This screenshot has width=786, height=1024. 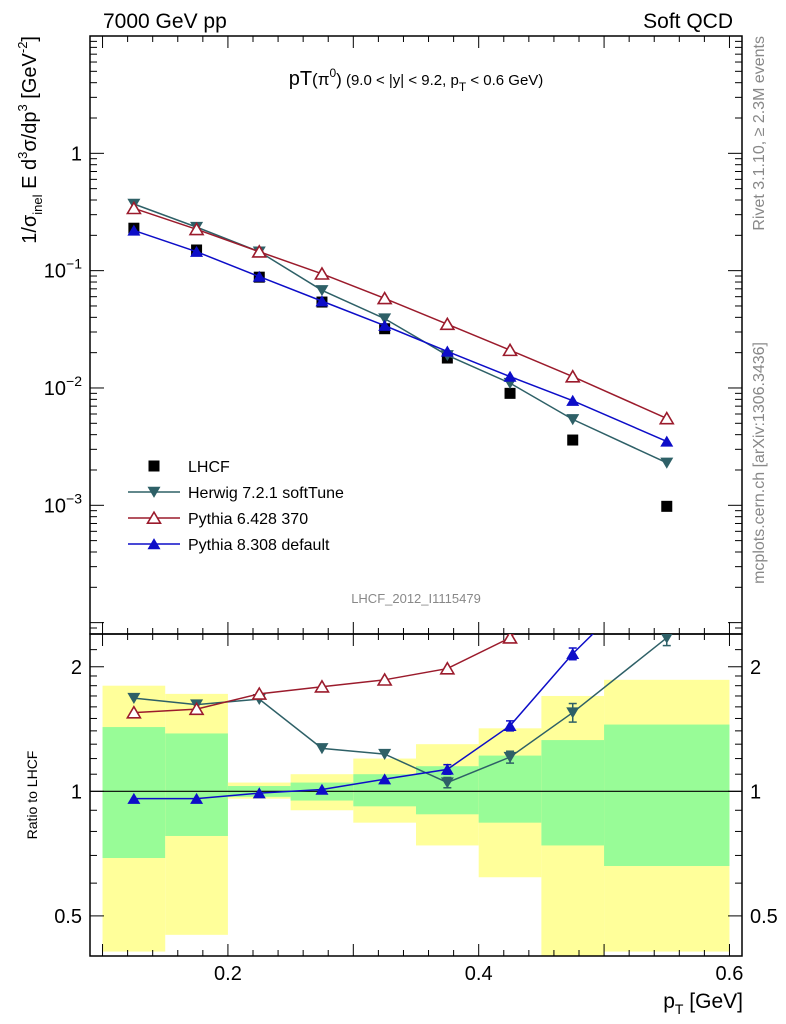 What do you see at coordinates (30, 39) in the screenshot?
I see `y-label-part-5: ]` at bounding box center [30, 39].